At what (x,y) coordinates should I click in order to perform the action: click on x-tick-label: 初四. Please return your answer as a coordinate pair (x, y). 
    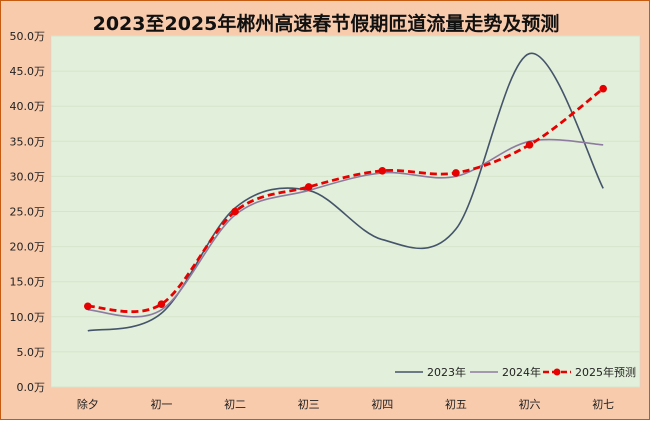
    Looking at the image, I should click on (382, 404).